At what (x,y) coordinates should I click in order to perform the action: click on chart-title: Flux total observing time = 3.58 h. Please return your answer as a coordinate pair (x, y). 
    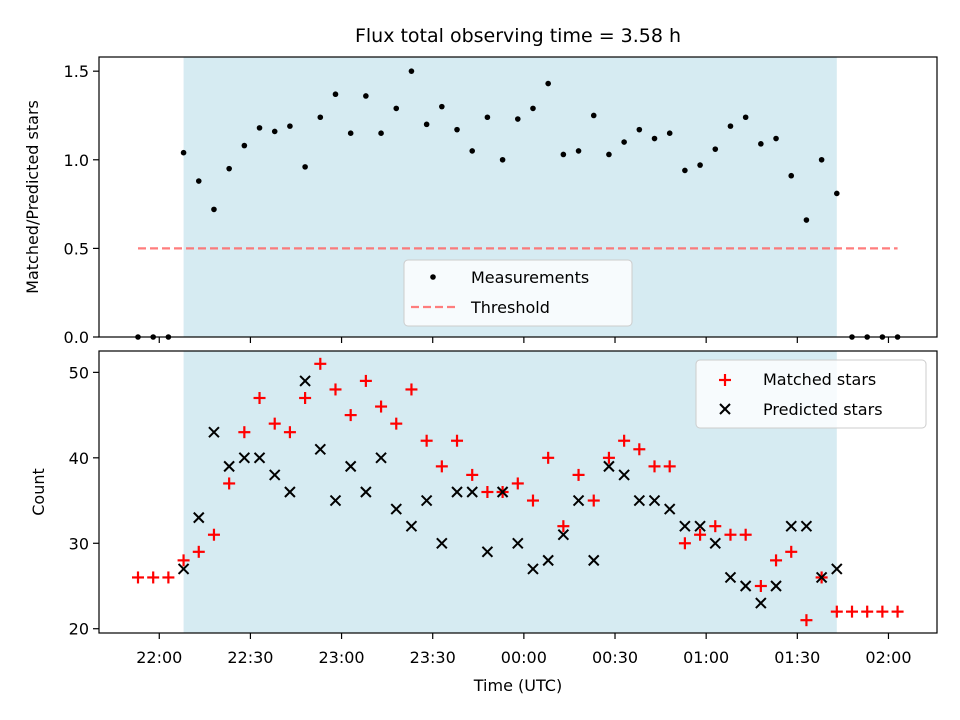
    Looking at the image, I should click on (518, 36).